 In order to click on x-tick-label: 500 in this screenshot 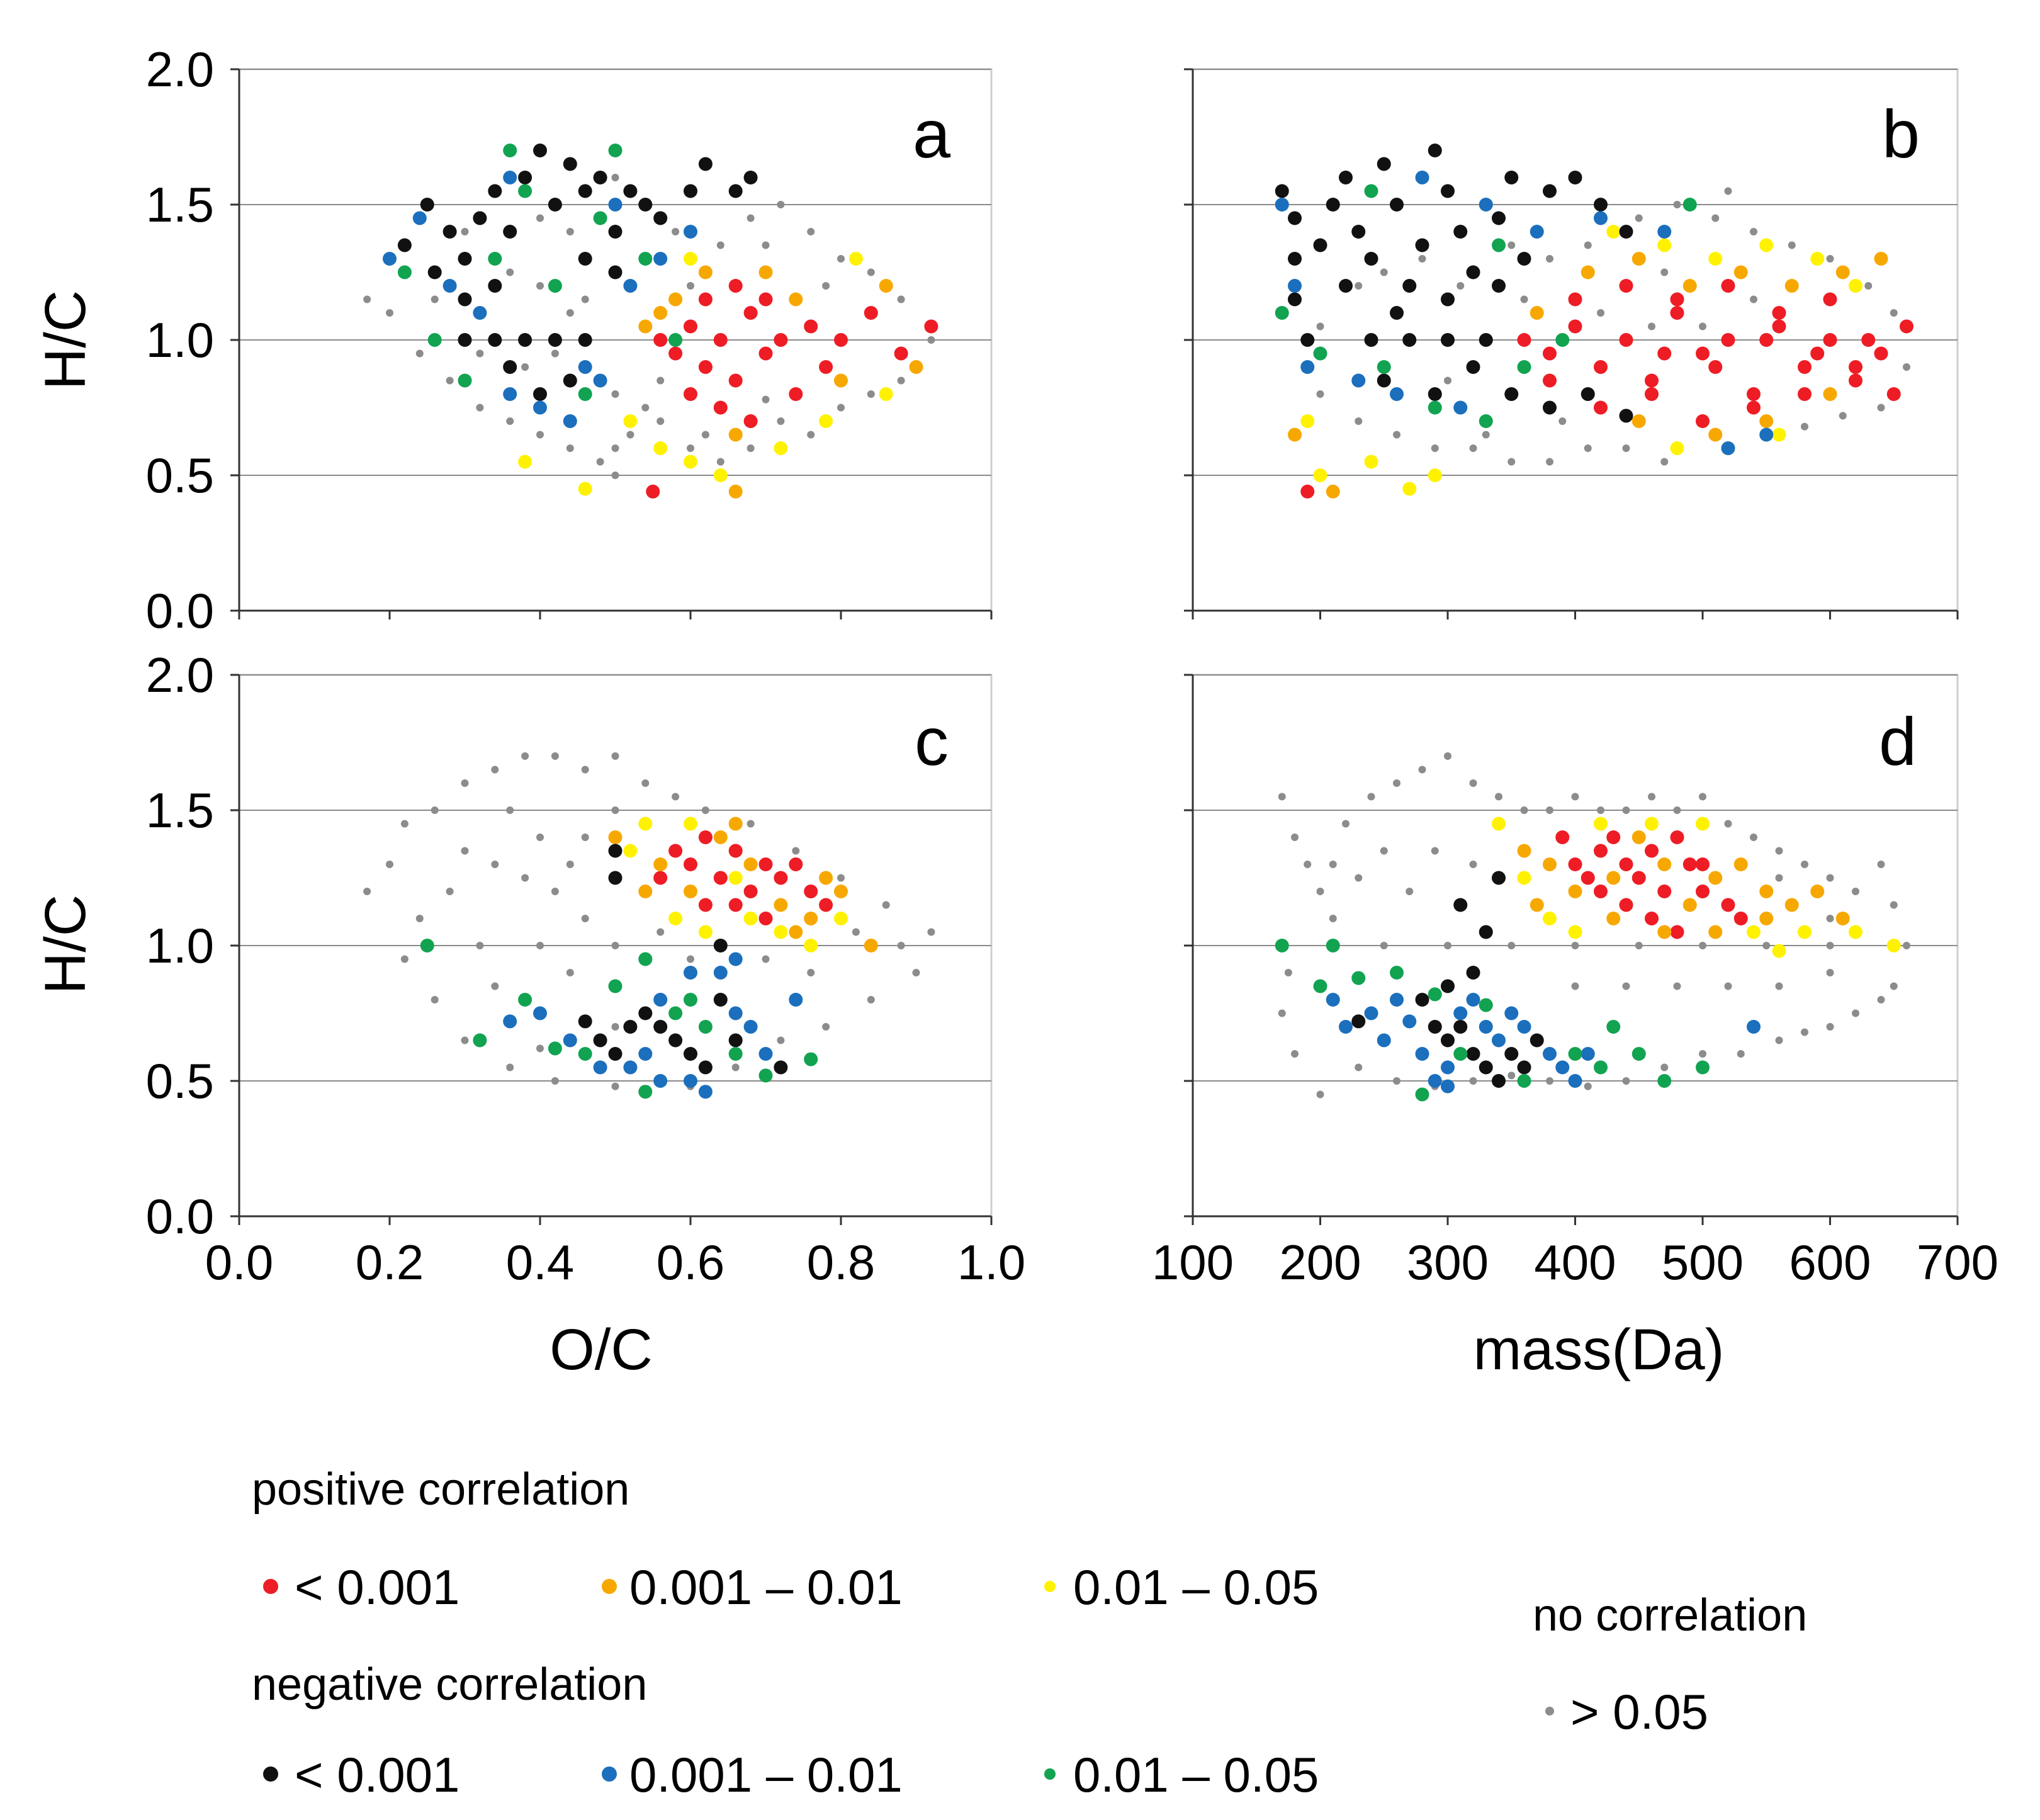, I will do `click(1703, 1262)`.